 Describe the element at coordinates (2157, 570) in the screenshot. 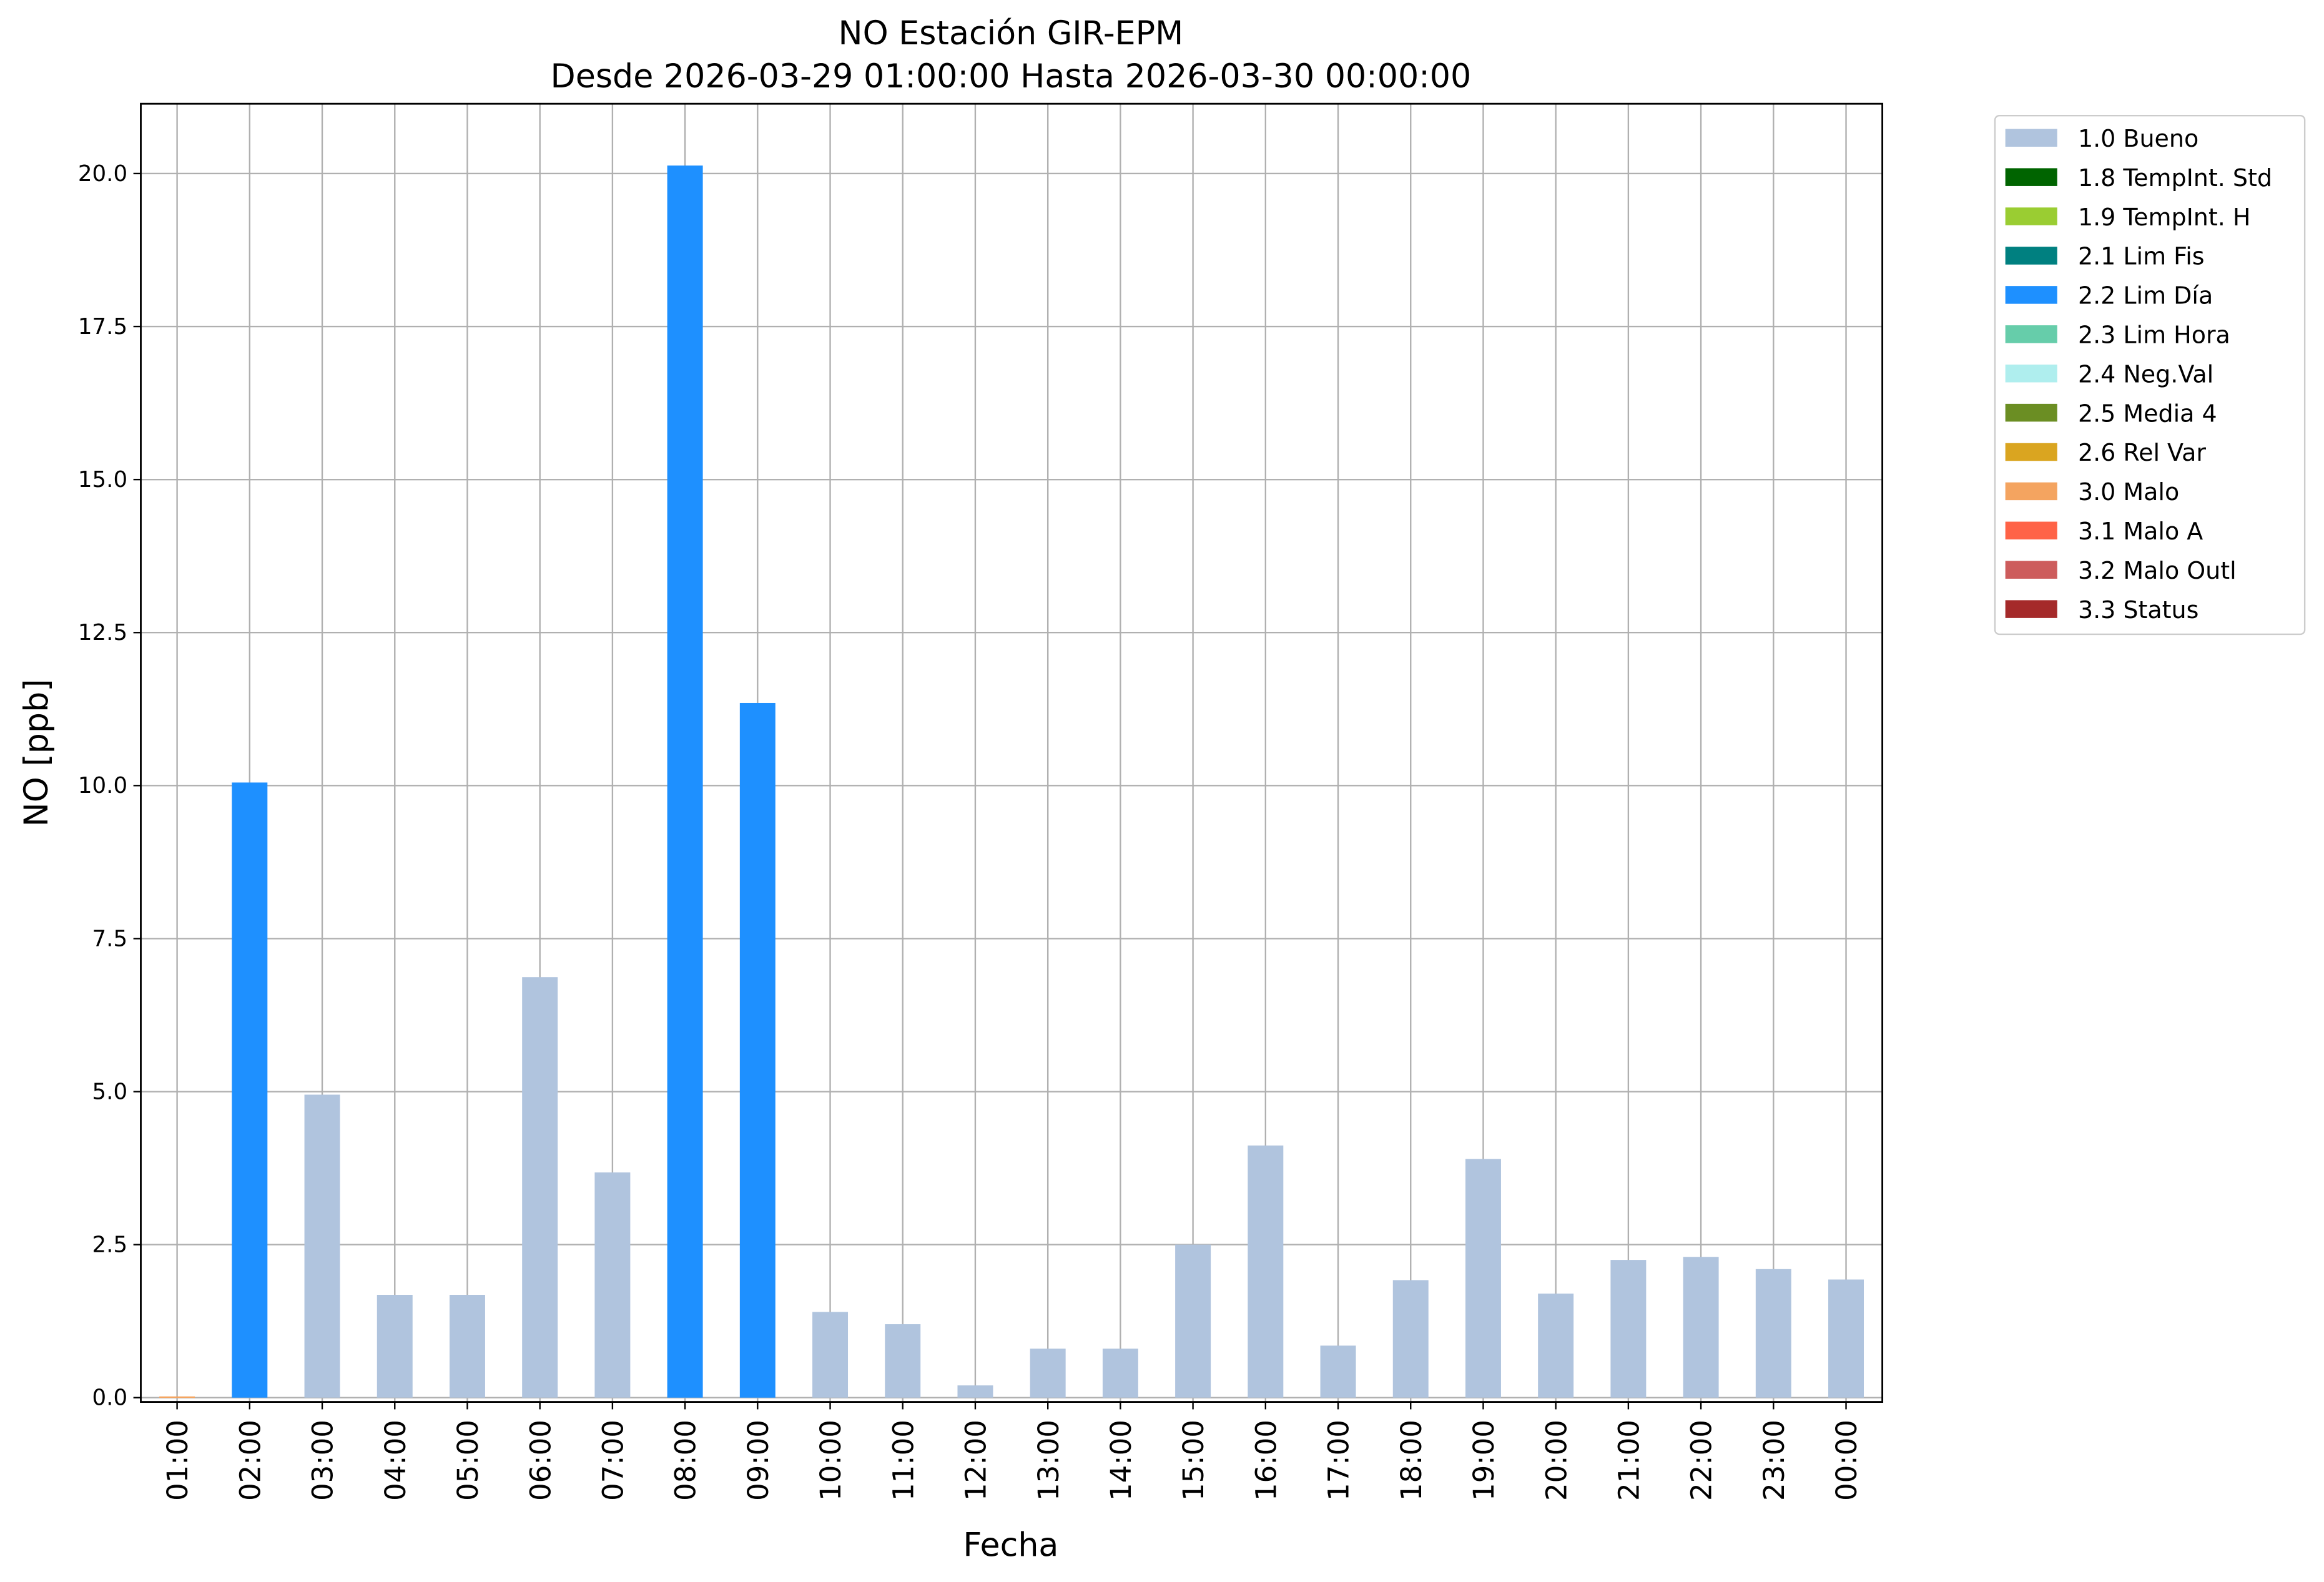

I see `legend-label: 3.2 Malo Outl` at that location.